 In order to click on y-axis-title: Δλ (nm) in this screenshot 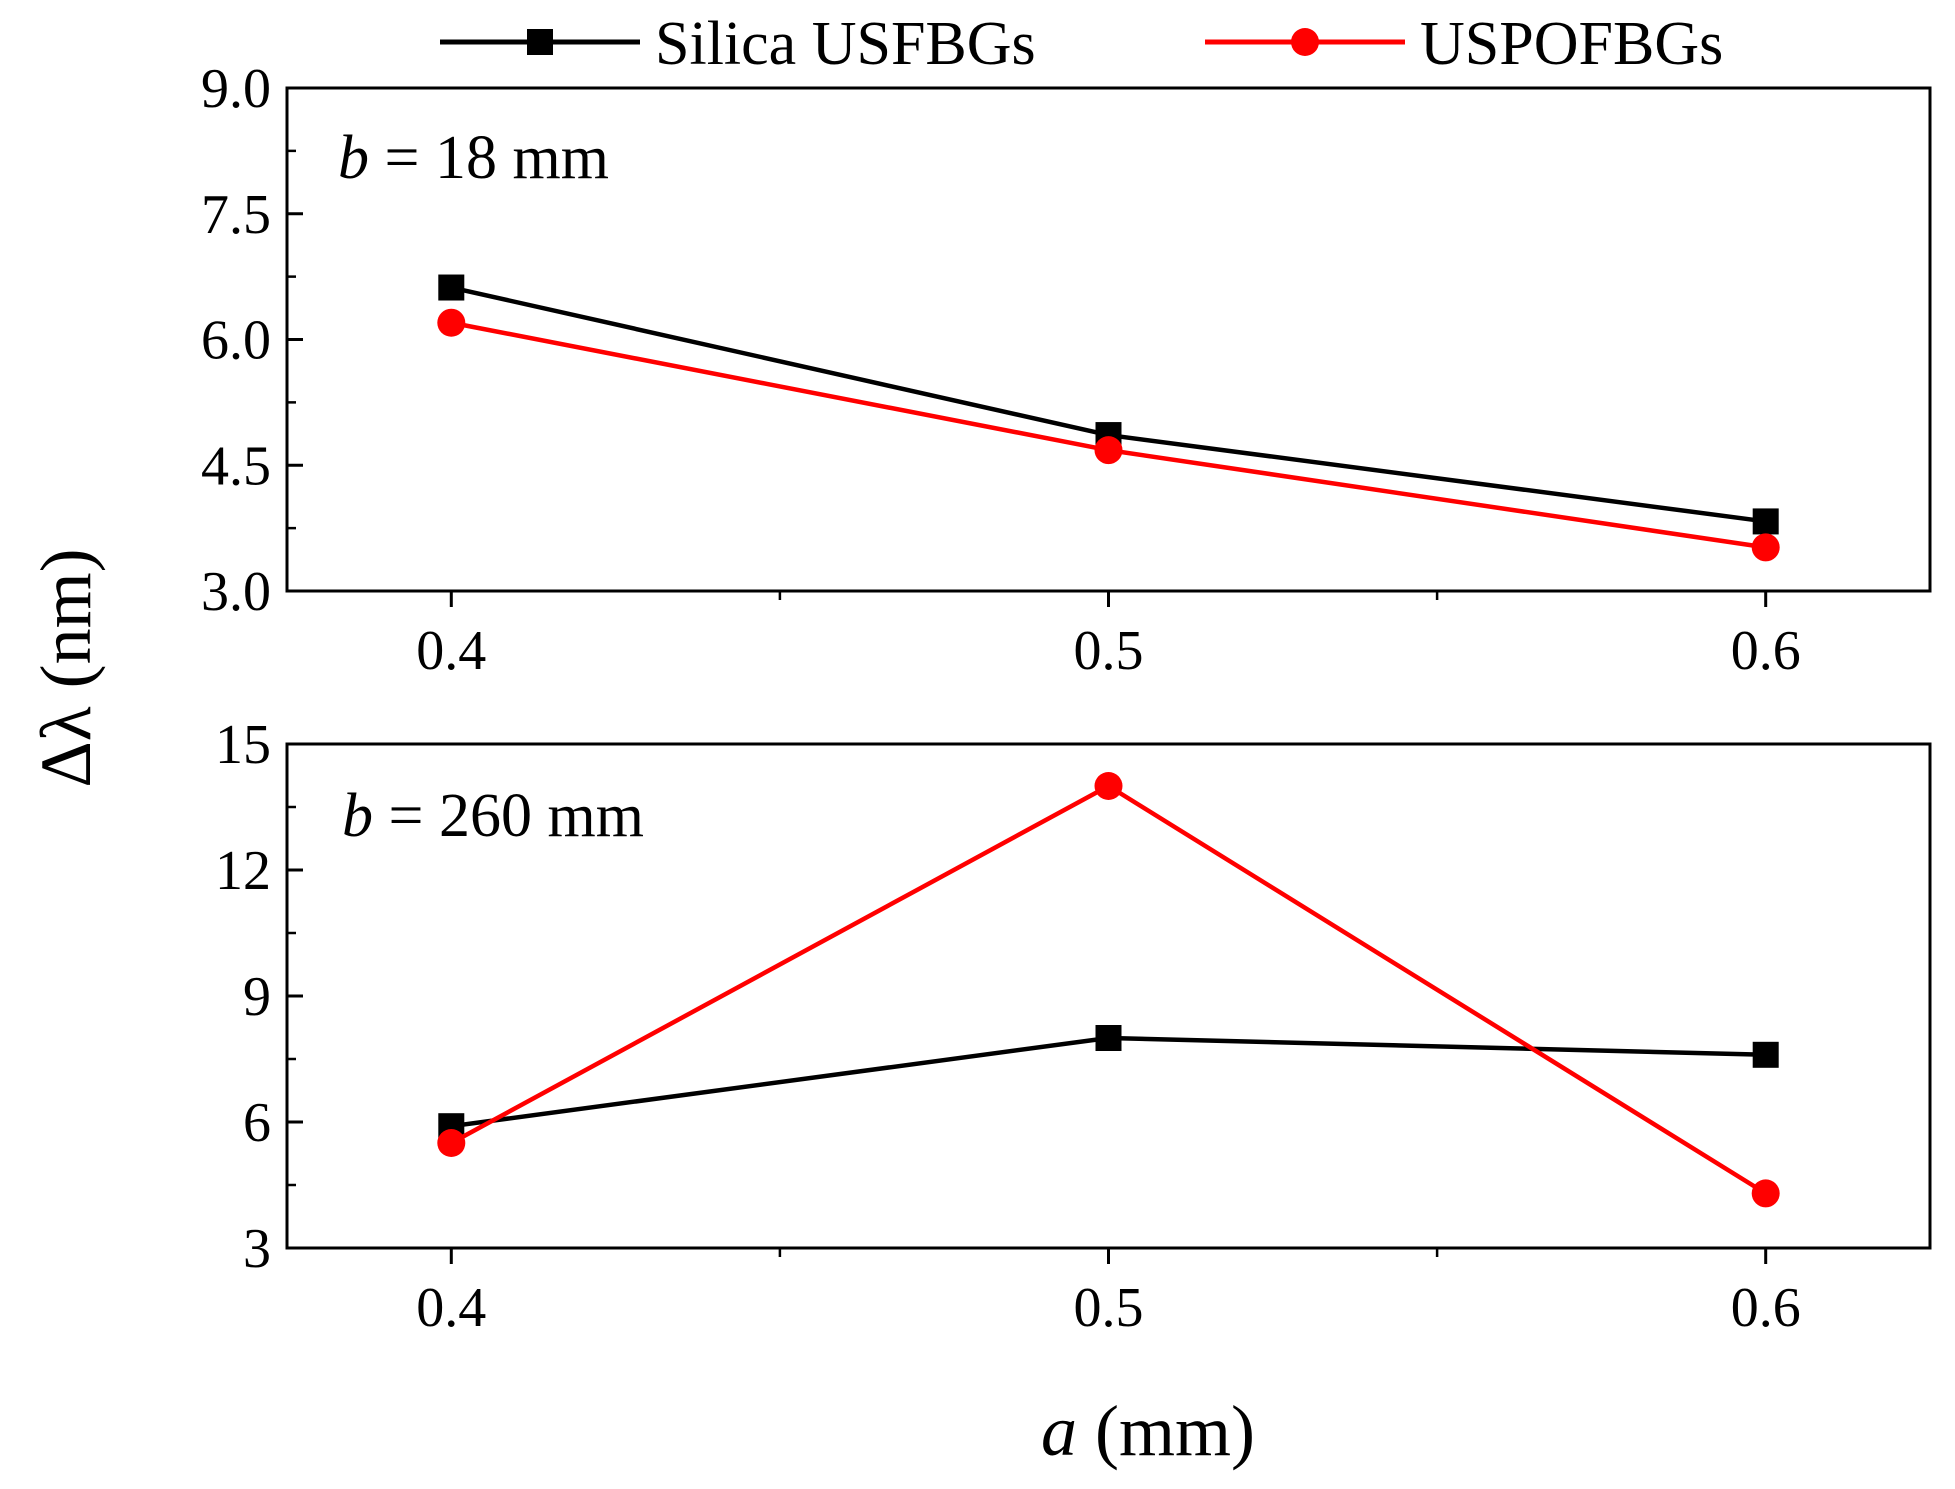, I will do `click(66, 667)`.